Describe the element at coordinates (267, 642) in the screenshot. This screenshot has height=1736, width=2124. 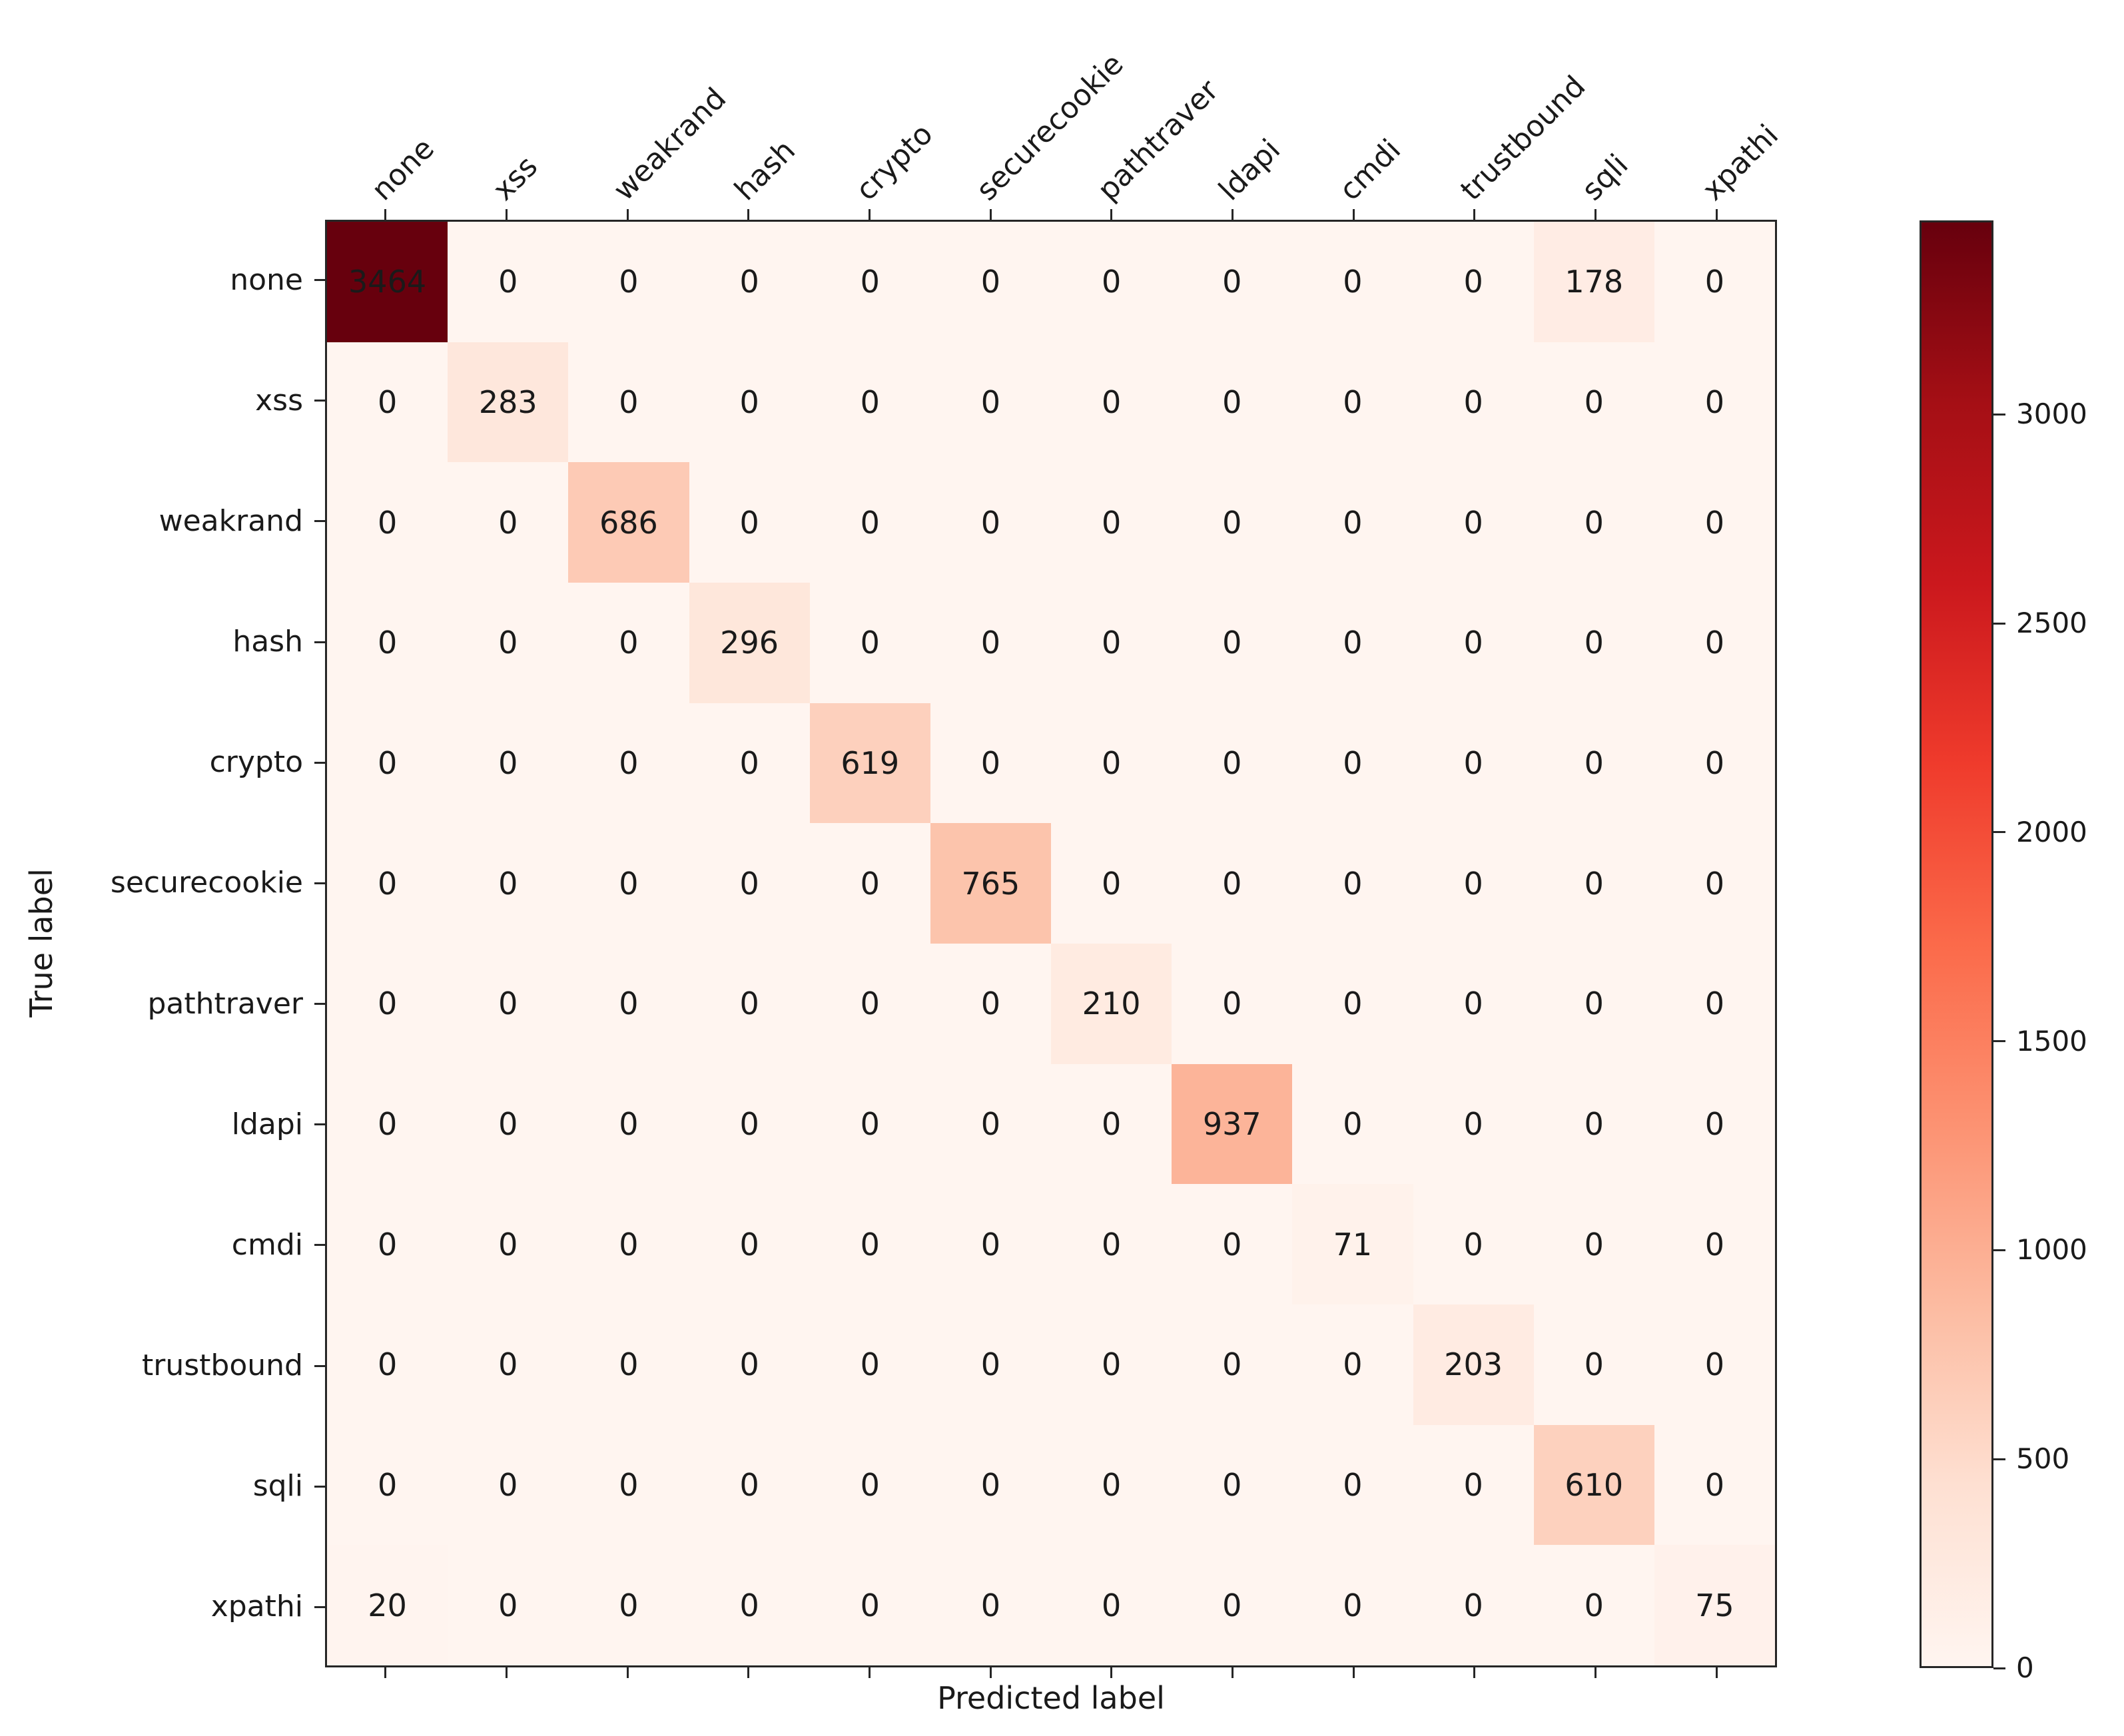
I see `y-tick-label: hash` at that location.